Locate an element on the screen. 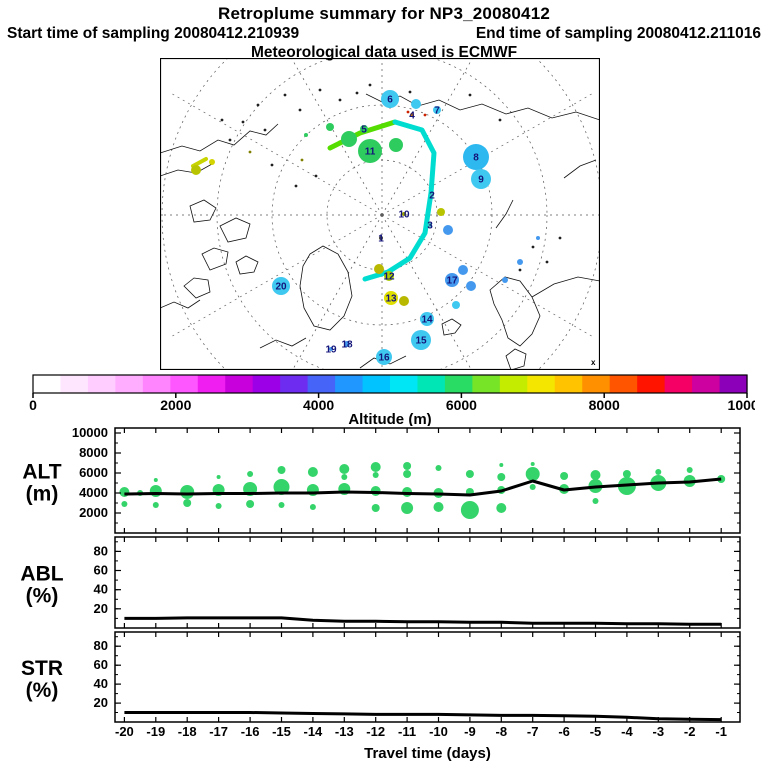 The image size is (768, 768). page-title: Retroplume summary for NP3_20080412 is located at coordinates (384, 13).